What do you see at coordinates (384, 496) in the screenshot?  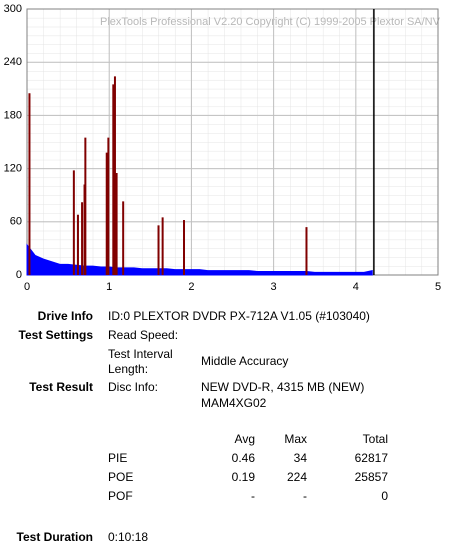 I see `table-cell: 0` at bounding box center [384, 496].